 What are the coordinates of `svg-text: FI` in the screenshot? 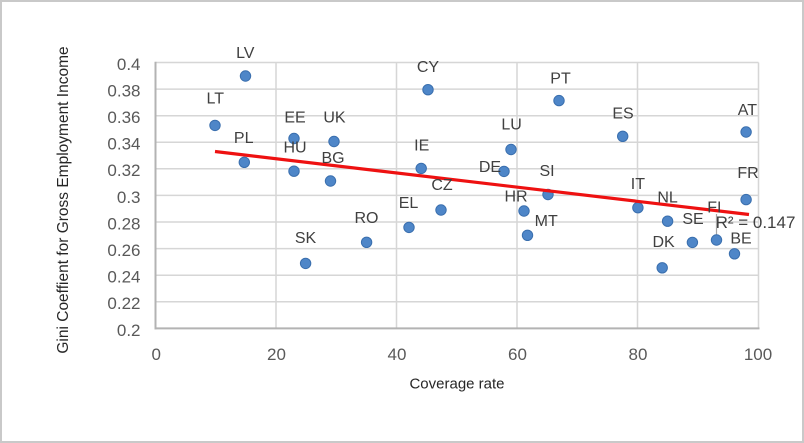 It's located at (714, 207).